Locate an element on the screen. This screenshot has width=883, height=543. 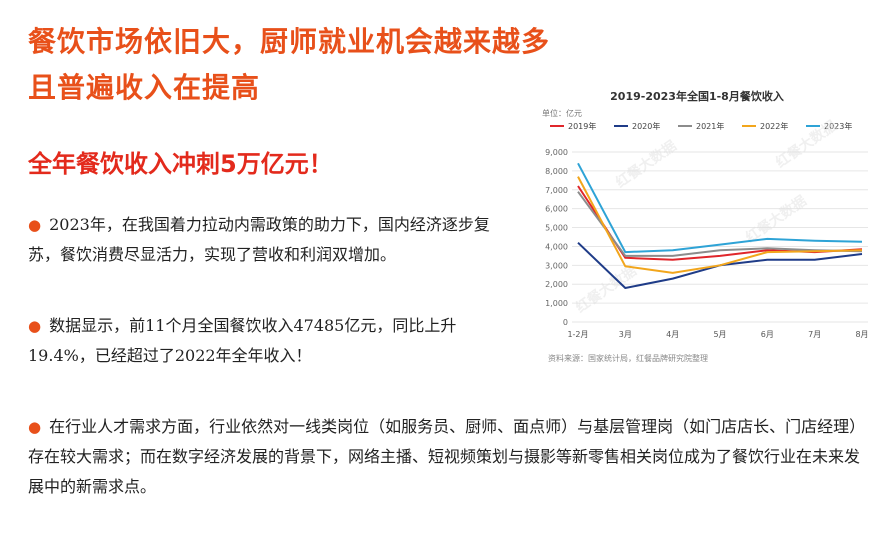
y-tick-label: 0 is located at coordinates (565, 322).